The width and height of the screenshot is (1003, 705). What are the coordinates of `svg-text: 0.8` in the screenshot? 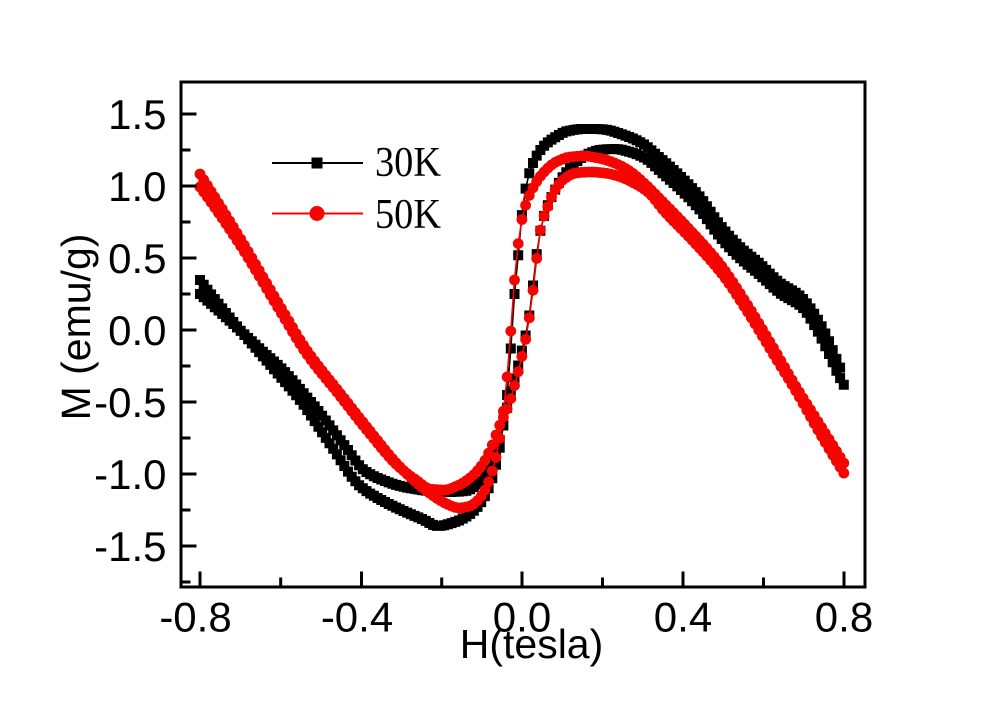 It's located at (844, 617).